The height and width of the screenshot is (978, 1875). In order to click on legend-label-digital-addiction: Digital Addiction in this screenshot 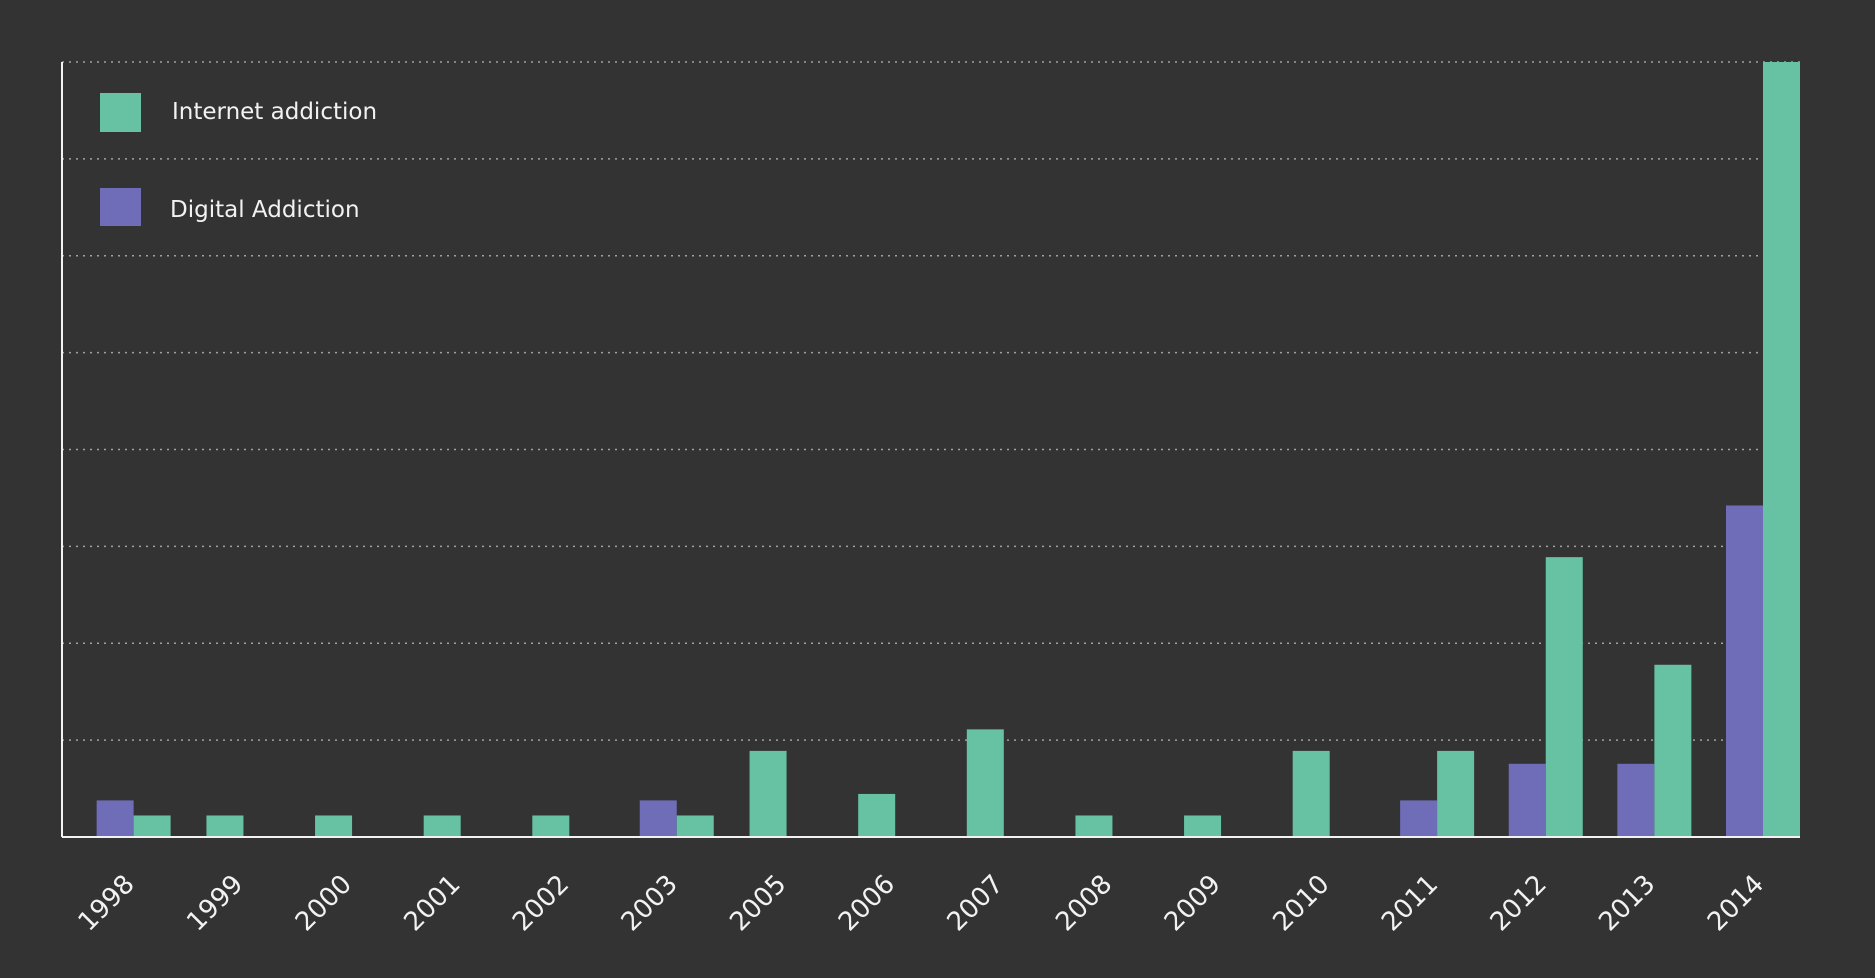, I will do `click(265, 210)`.